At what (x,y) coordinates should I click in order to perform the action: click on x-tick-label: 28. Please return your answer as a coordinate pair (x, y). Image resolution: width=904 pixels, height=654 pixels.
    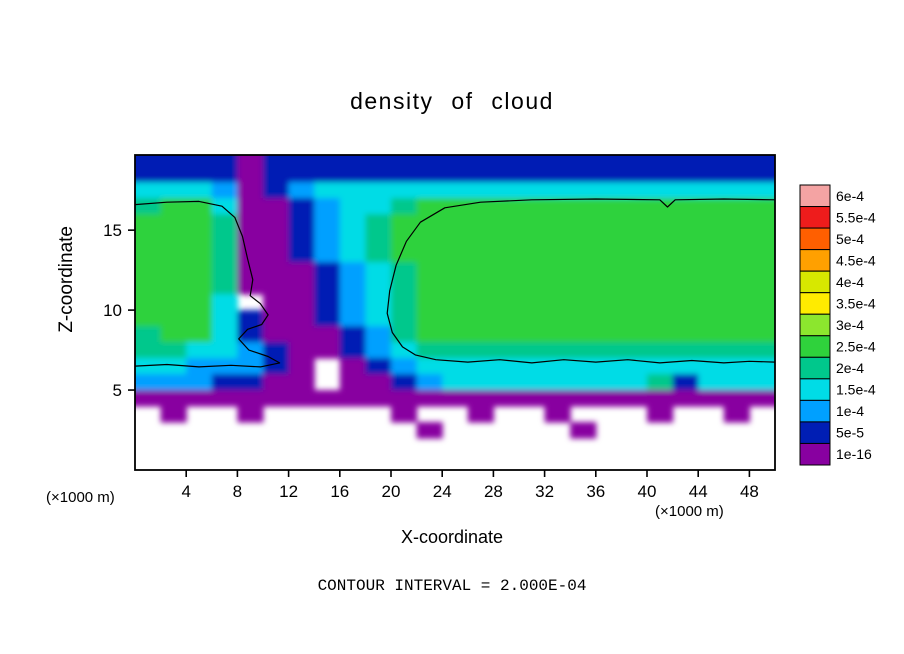
    Looking at the image, I should click on (493, 491).